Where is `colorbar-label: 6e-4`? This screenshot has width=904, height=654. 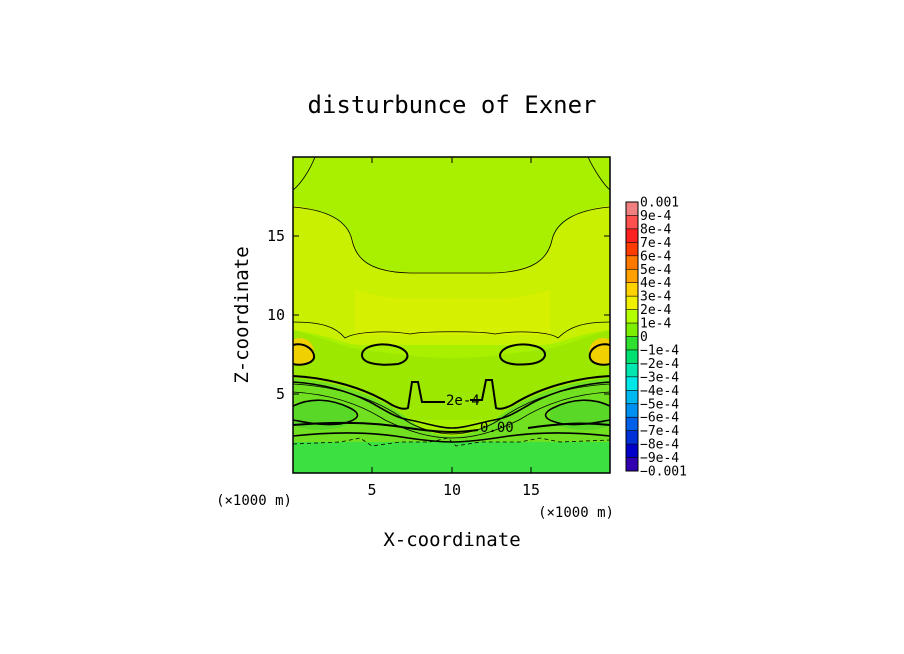 colorbar-label: 6e-4 is located at coordinates (655, 256).